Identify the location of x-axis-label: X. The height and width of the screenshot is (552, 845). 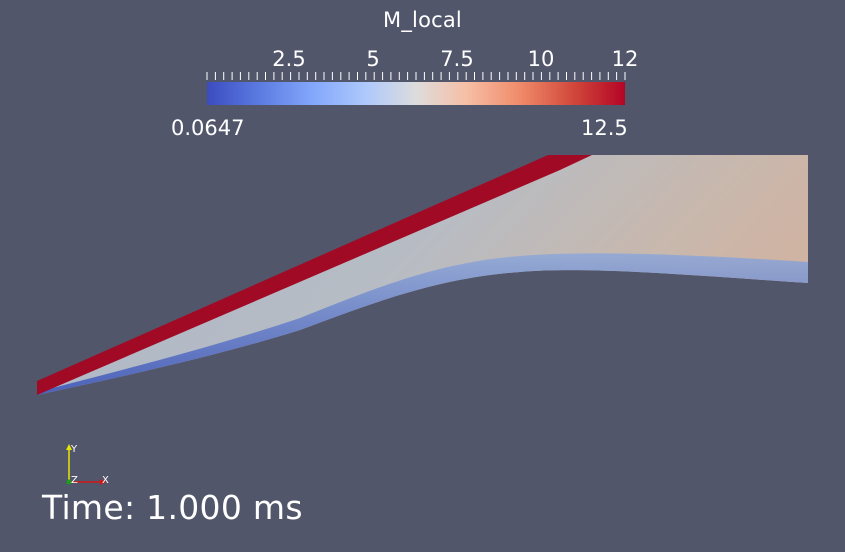
(105, 480).